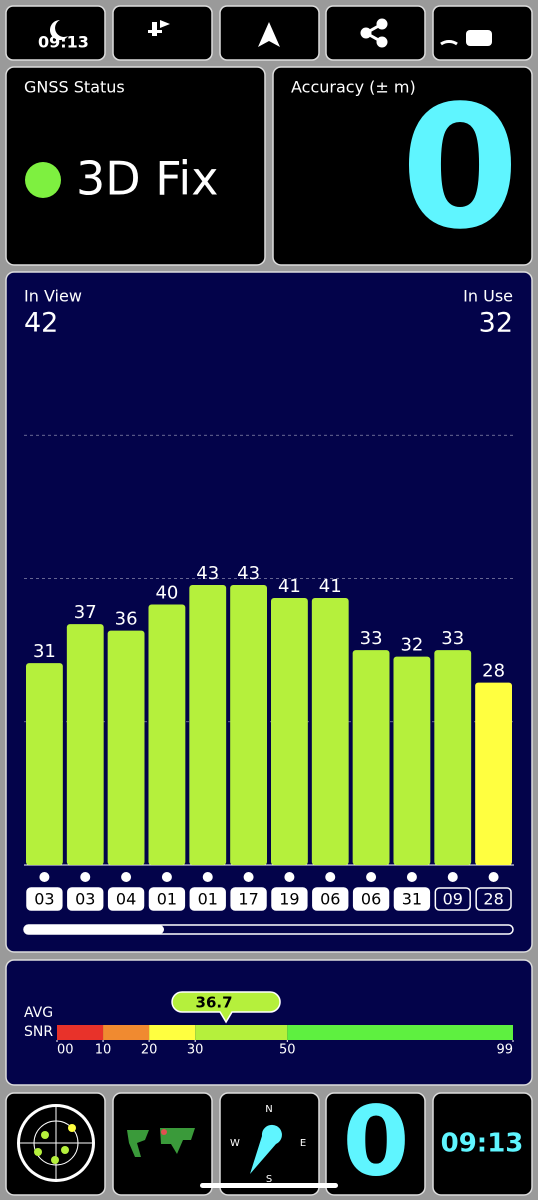 The image size is (538, 1200). I want to click on bar-value-label: 36, so click(126, 619).